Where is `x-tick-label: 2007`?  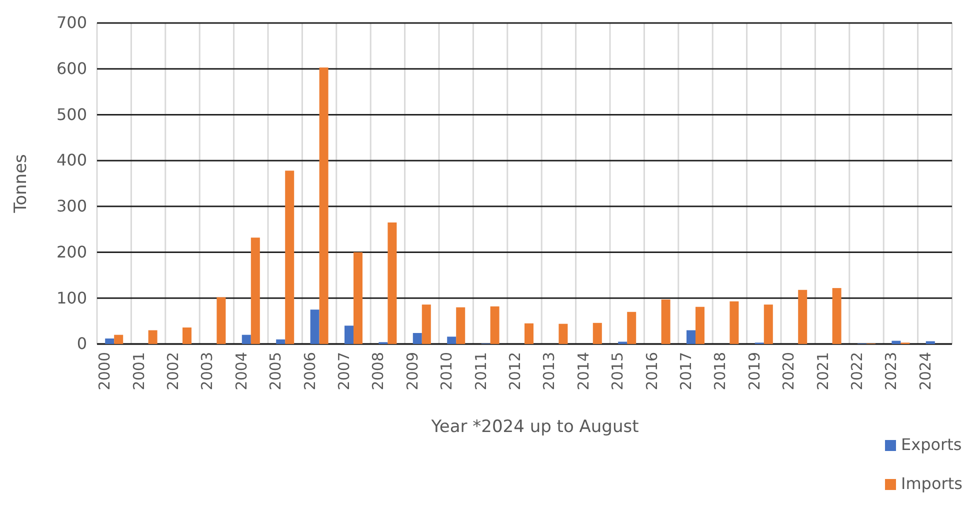 x-tick-label: 2007 is located at coordinates (344, 371).